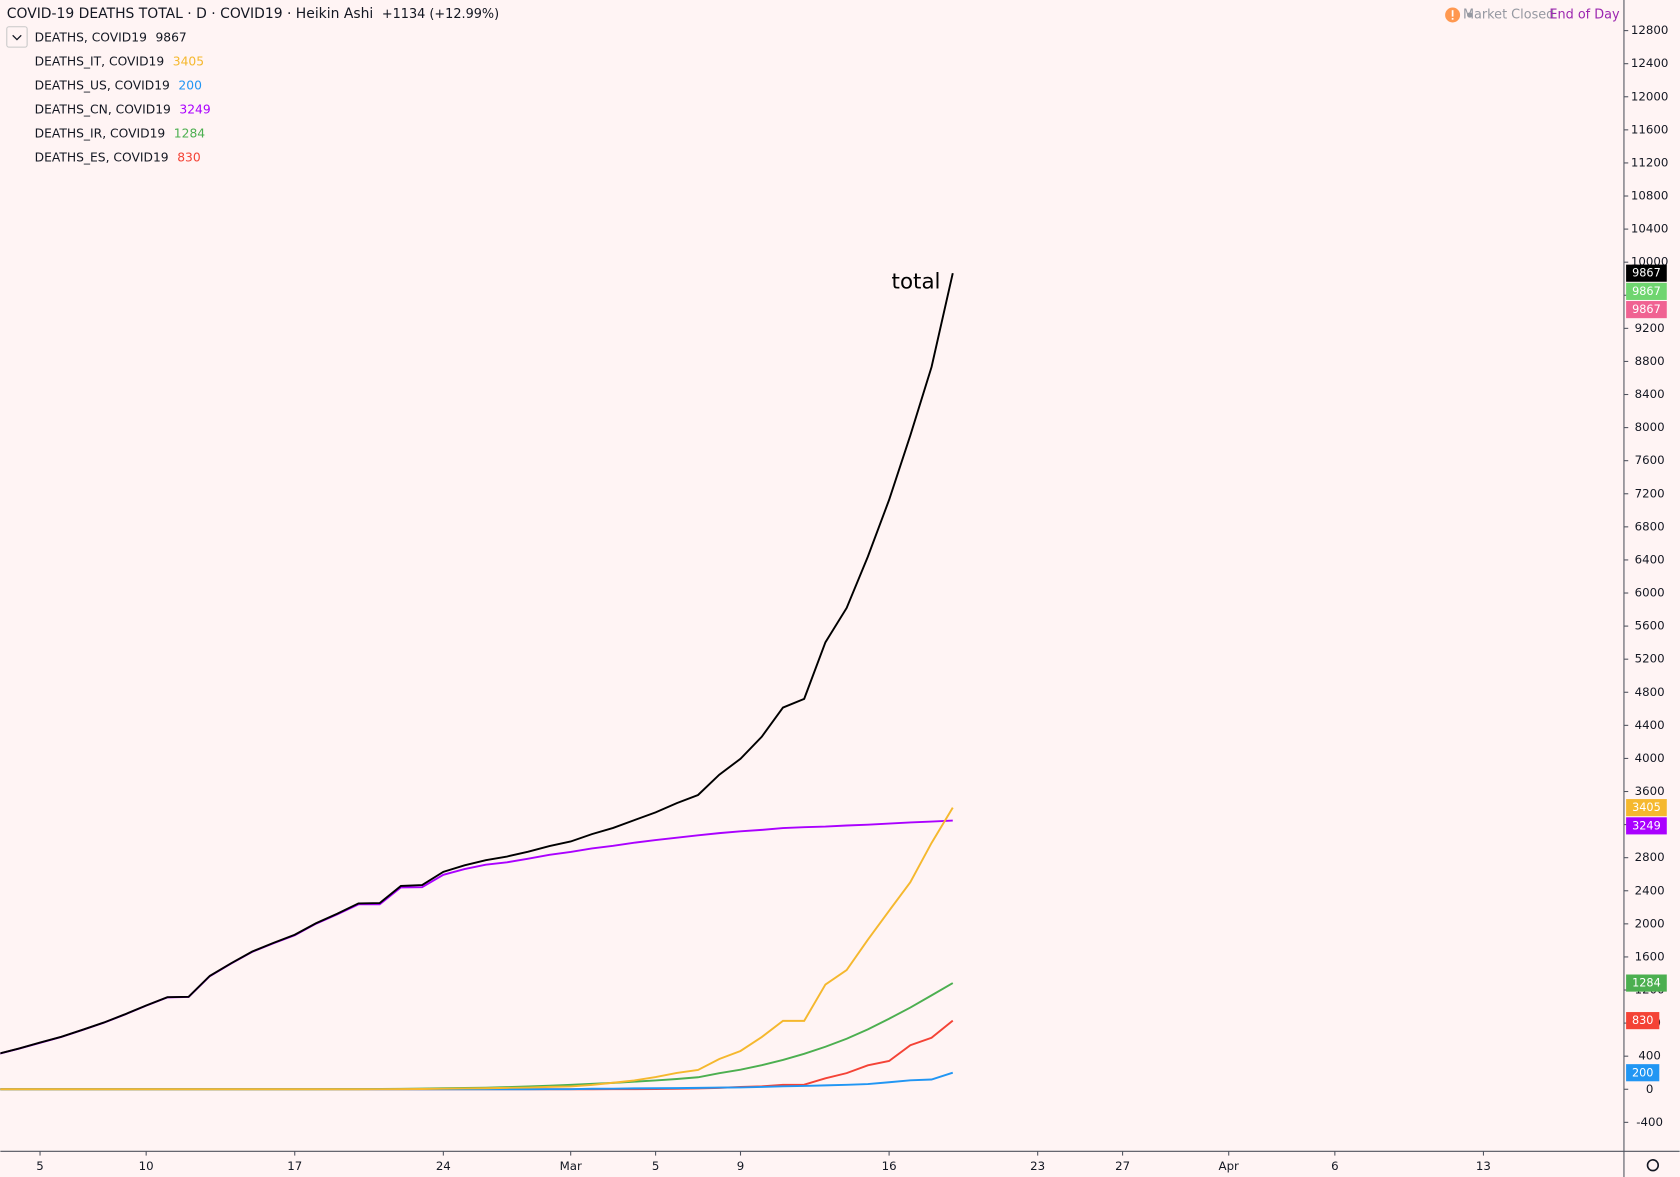 The height and width of the screenshot is (1177, 1680). What do you see at coordinates (188, 157) in the screenshot?
I see `legend-value: 830` at bounding box center [188, 157].